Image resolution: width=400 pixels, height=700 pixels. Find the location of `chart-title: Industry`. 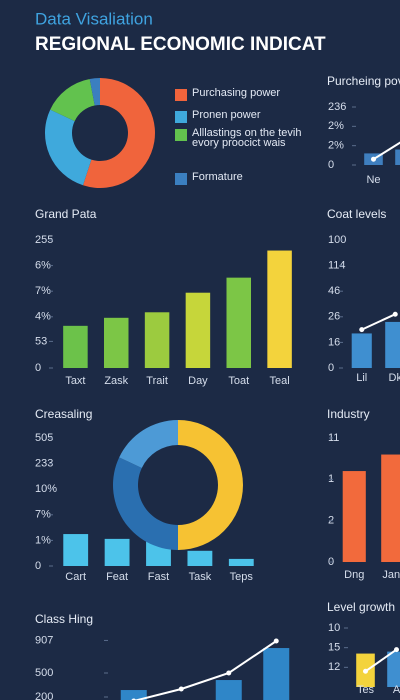

chart-title: Industry is located at coordinates (348, 414).